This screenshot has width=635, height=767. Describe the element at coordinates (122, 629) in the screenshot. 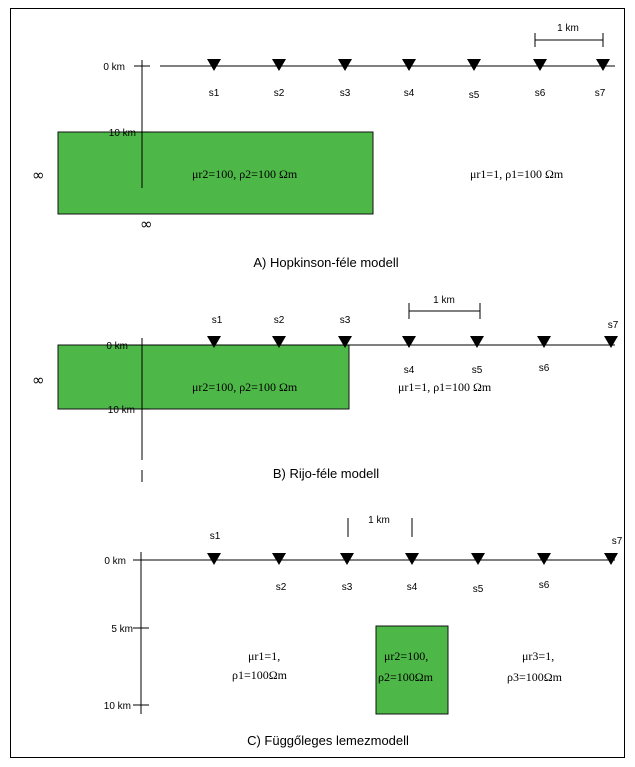

I see `panel-c-depth-5: 5 km` at that location.